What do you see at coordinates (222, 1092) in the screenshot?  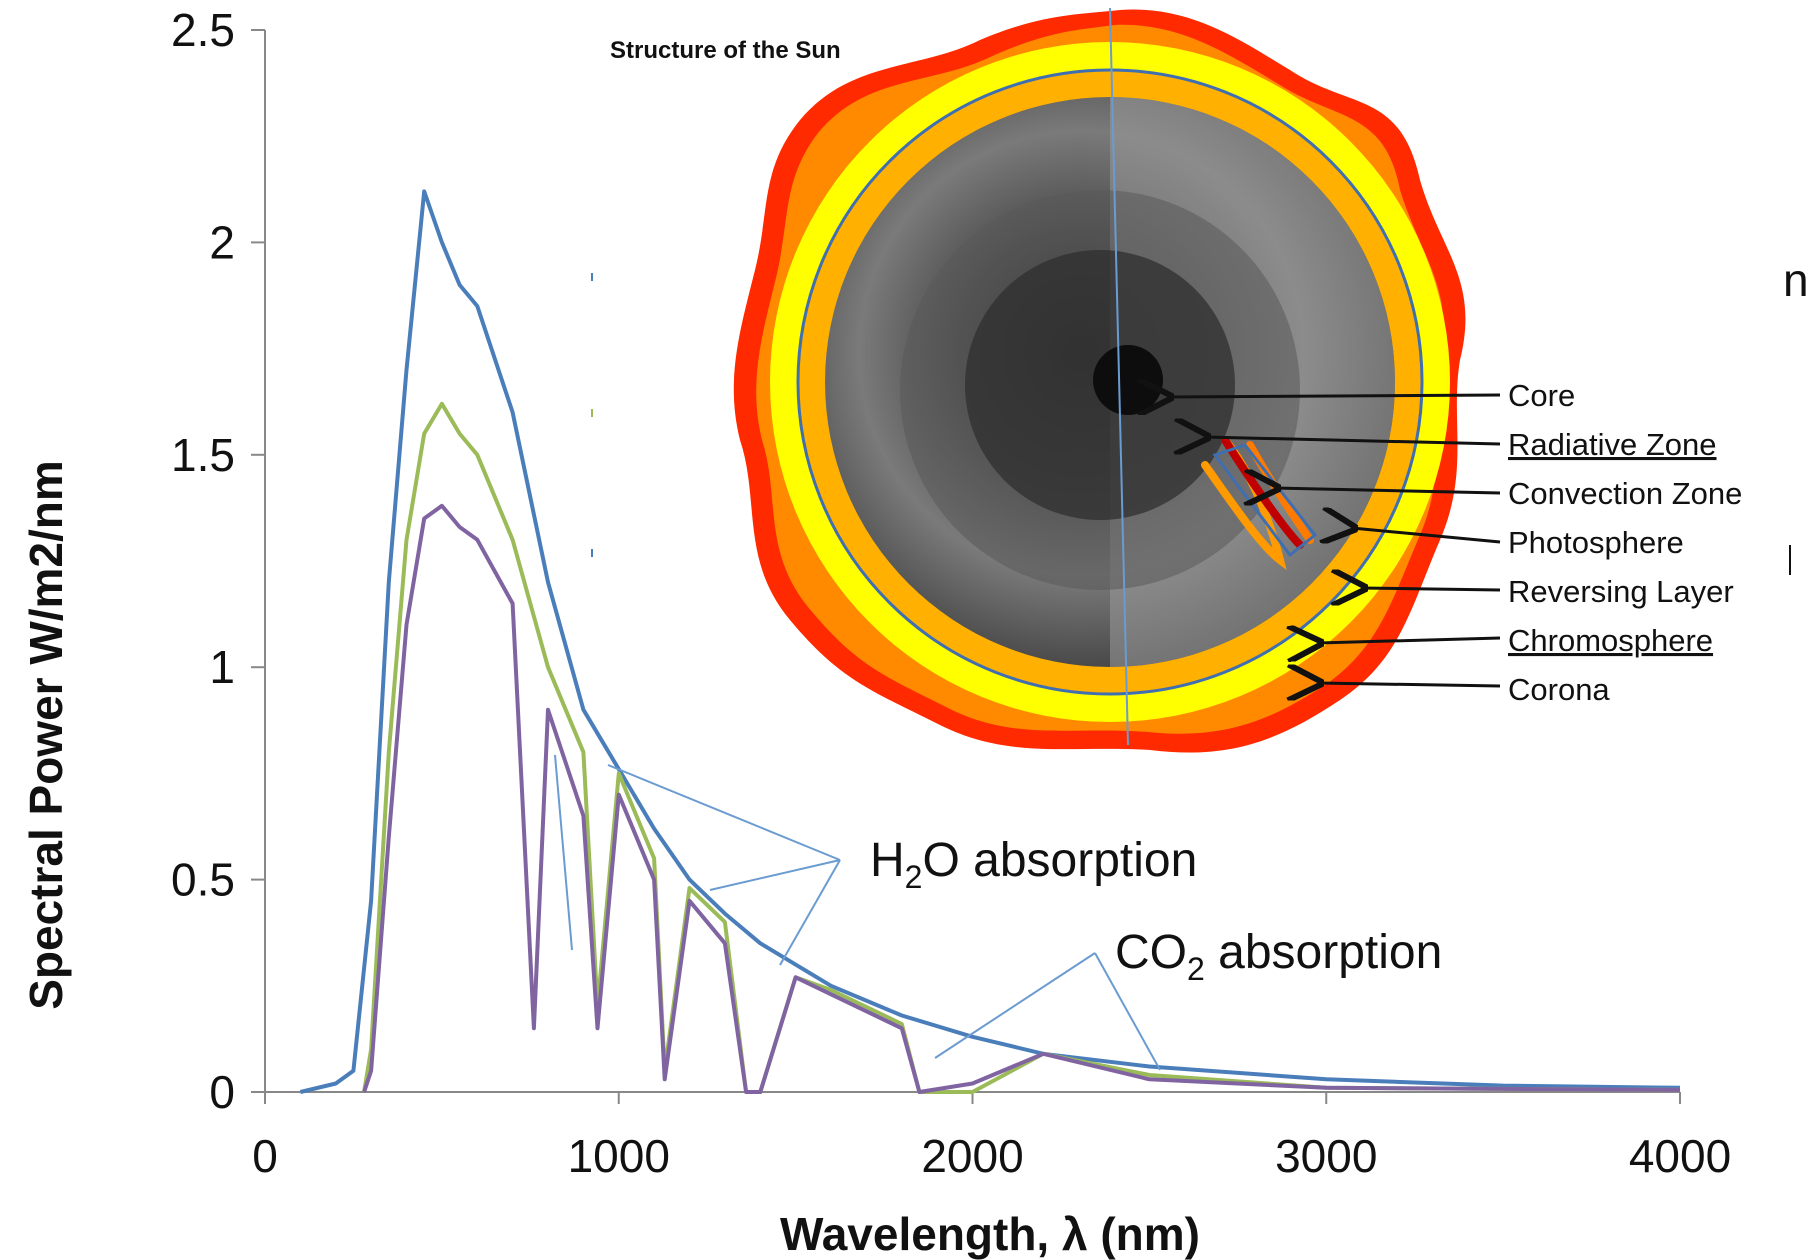 I see `y-tick-label: 0` at bounding box center [222, 1092].